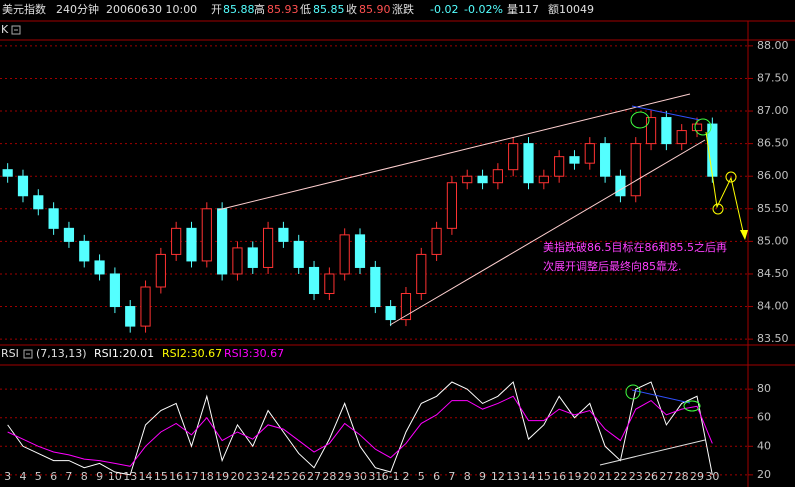 The width and height of the screenshot is (795, 487). What do you see at coordinates (764, 417) in the screenshot?
I see `y-tick-label: 60` at bounding box center [764, 417].